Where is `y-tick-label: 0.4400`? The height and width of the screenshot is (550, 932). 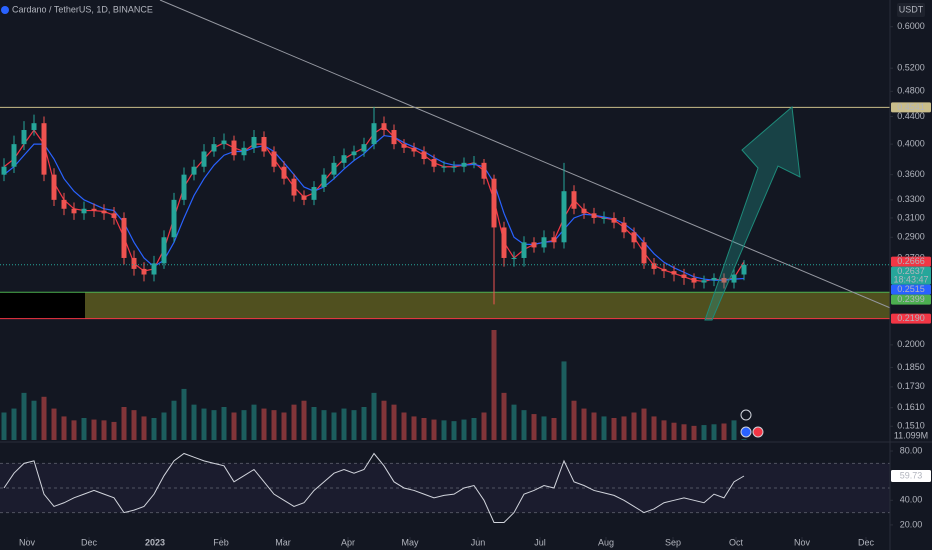
y-tick-label: 0.4400 is located at coordinates (911, 116).